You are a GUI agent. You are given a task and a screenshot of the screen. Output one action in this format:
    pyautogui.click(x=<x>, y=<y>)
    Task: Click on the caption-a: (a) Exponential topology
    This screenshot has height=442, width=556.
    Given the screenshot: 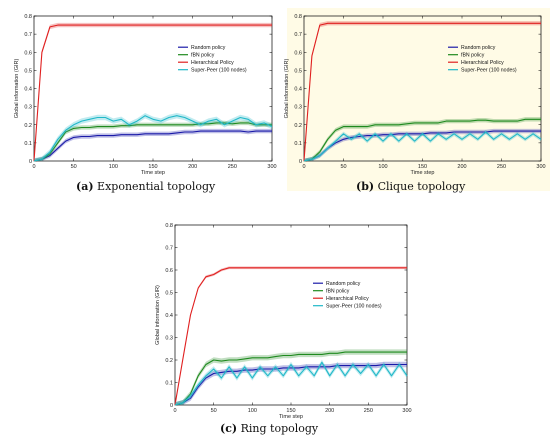 What is the action you would take?
    pyautogui.click(x=145, y=186)
    